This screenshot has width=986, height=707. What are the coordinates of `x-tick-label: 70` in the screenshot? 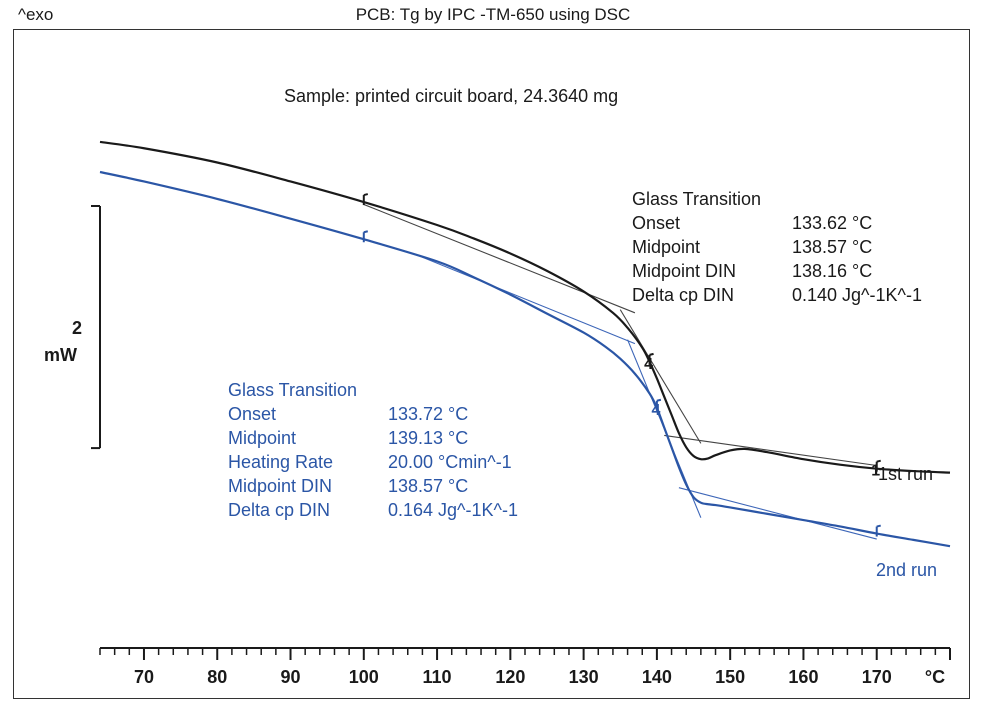 It's located at (144, 677).